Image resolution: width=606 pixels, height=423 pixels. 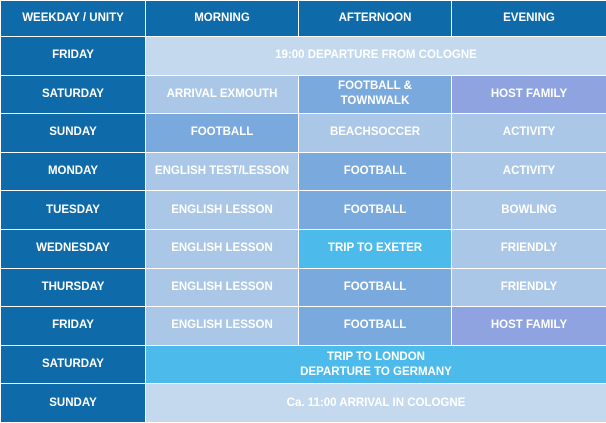 I want to click on row-day: TUESDAY, so click(x=73, y=210).